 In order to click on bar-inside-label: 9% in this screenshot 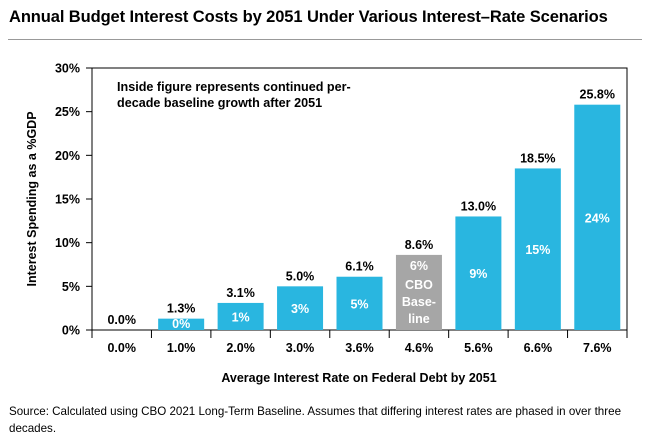, I will do `click(478, 274)`.